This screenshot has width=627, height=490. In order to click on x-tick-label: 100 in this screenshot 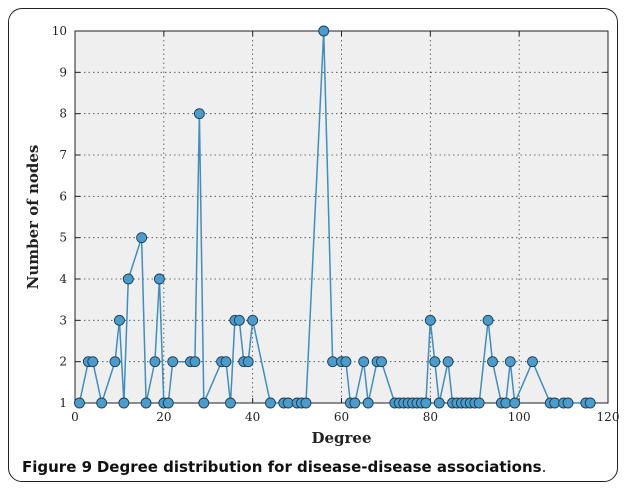, I will do `click(519, 417)`.